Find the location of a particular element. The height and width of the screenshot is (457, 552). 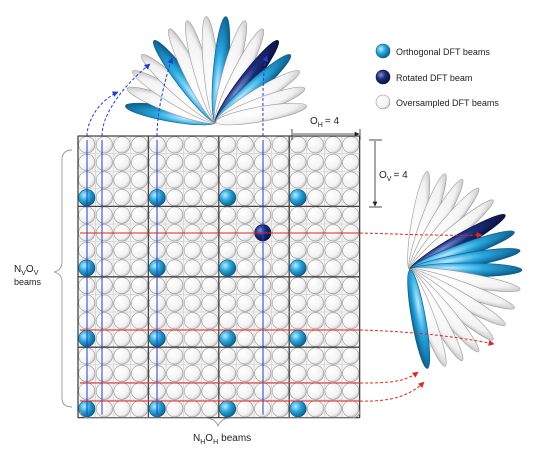

nhoh-brace: NHOH beams is located at coordinates (220, 427).